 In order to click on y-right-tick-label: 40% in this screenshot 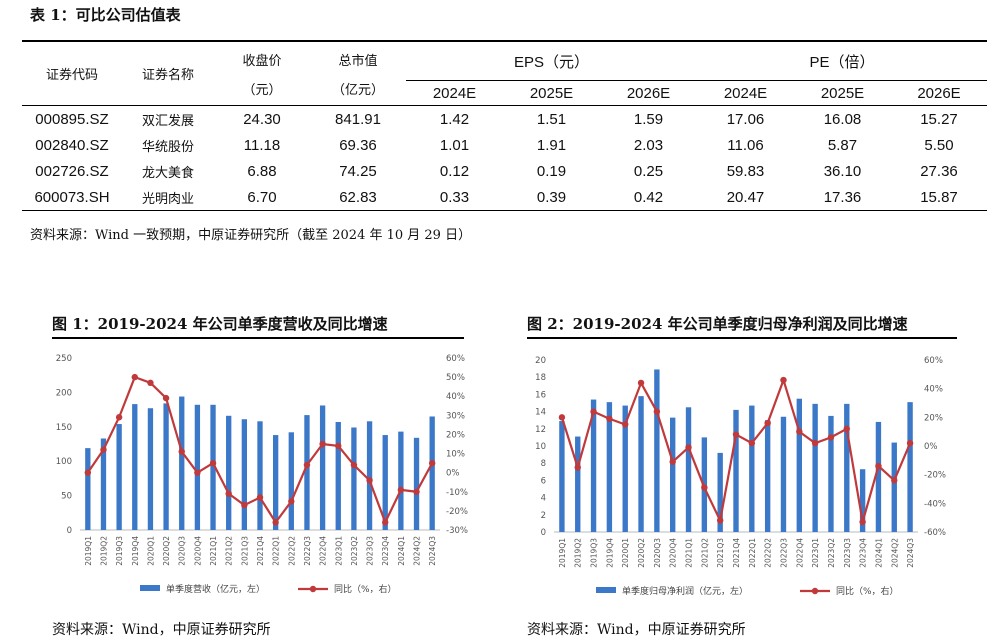, I will do `click(455, 397)`.